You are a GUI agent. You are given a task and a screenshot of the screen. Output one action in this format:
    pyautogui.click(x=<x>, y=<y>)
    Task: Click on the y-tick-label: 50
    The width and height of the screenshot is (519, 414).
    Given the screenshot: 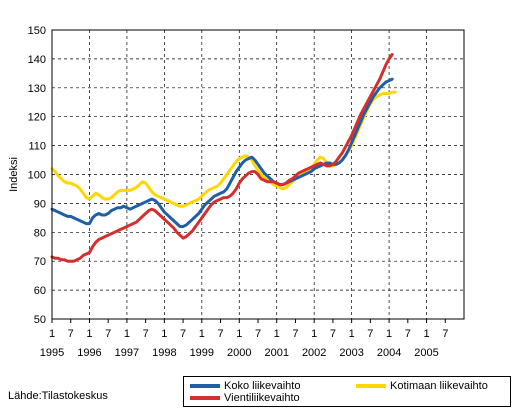 What is the action you would take?
    pyautogui.click(x=40, y=320)
    